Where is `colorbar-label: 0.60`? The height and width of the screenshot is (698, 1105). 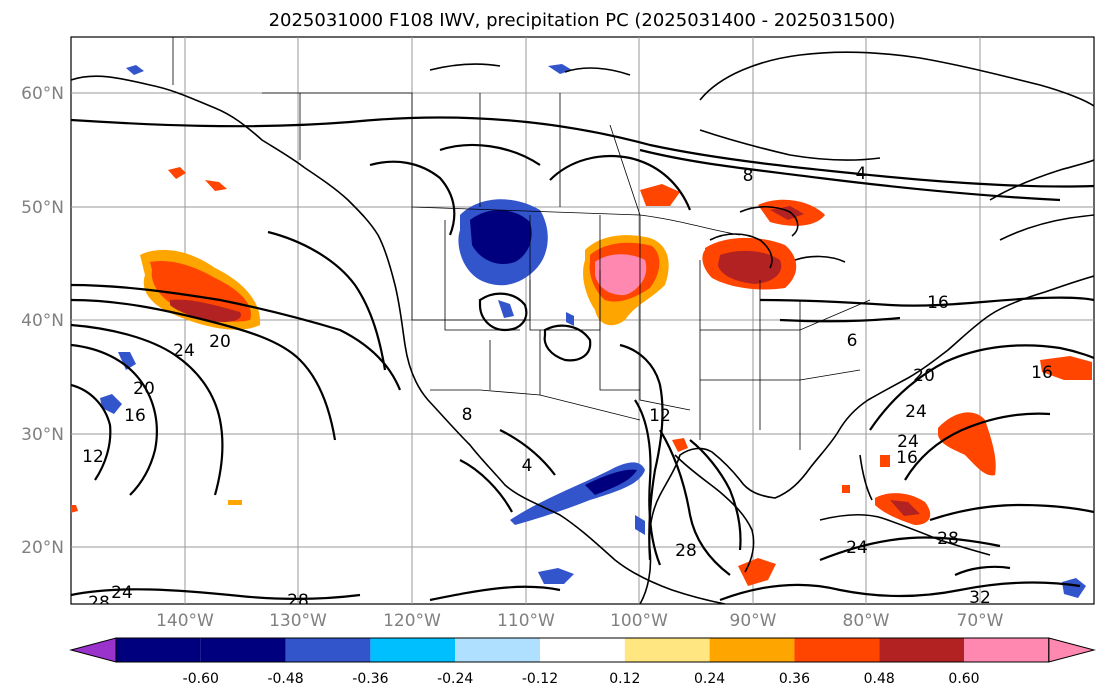 colorbar-label: 0.60 is located at coordinates (963, 679).